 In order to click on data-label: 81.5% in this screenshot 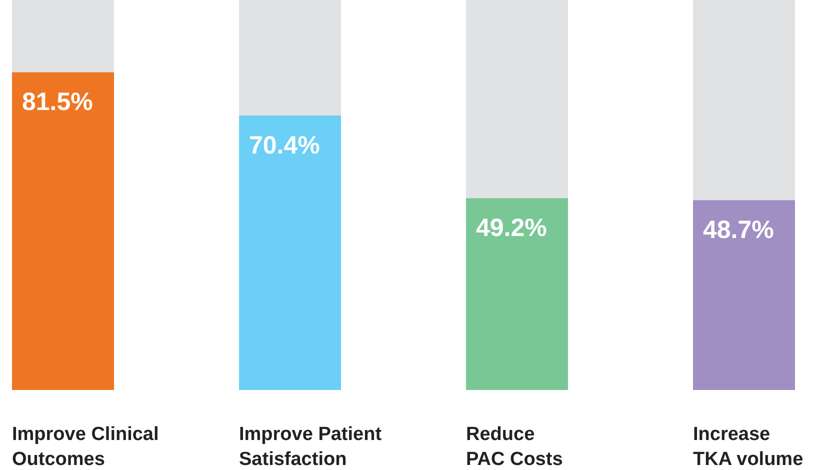, I will do `click(57, 102)`.